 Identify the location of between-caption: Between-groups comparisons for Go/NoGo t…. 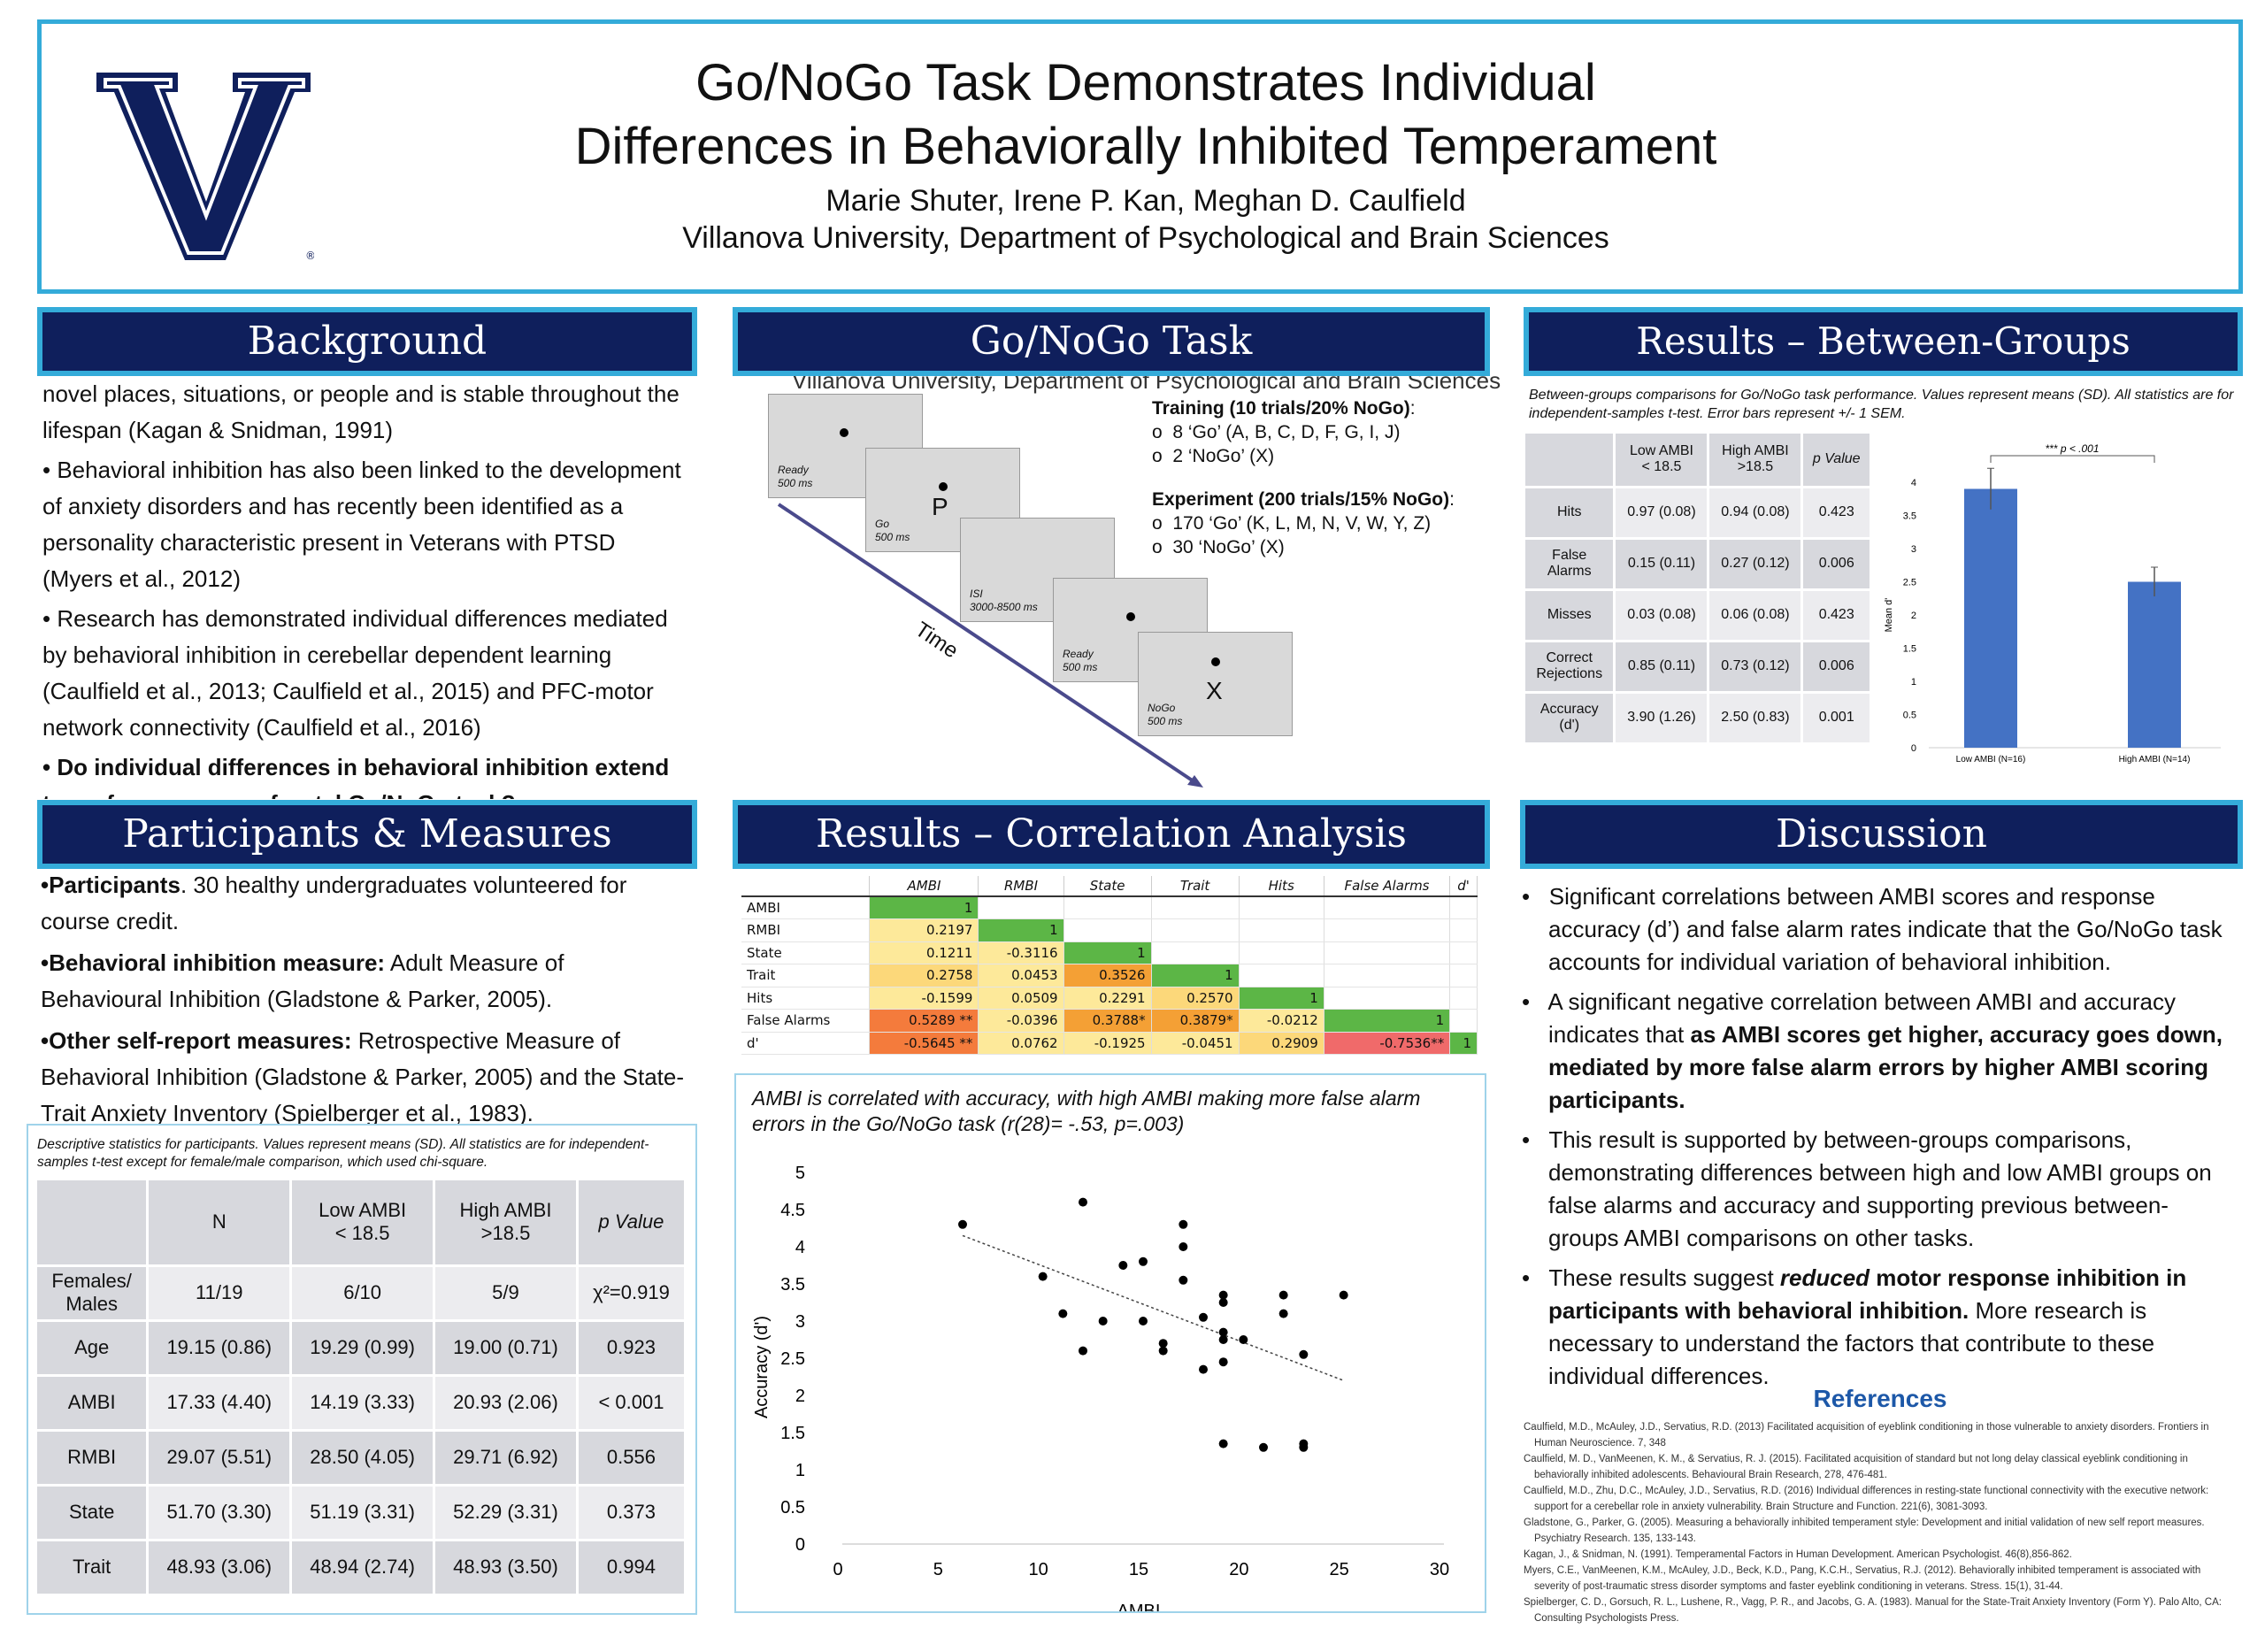
(1881, 404).